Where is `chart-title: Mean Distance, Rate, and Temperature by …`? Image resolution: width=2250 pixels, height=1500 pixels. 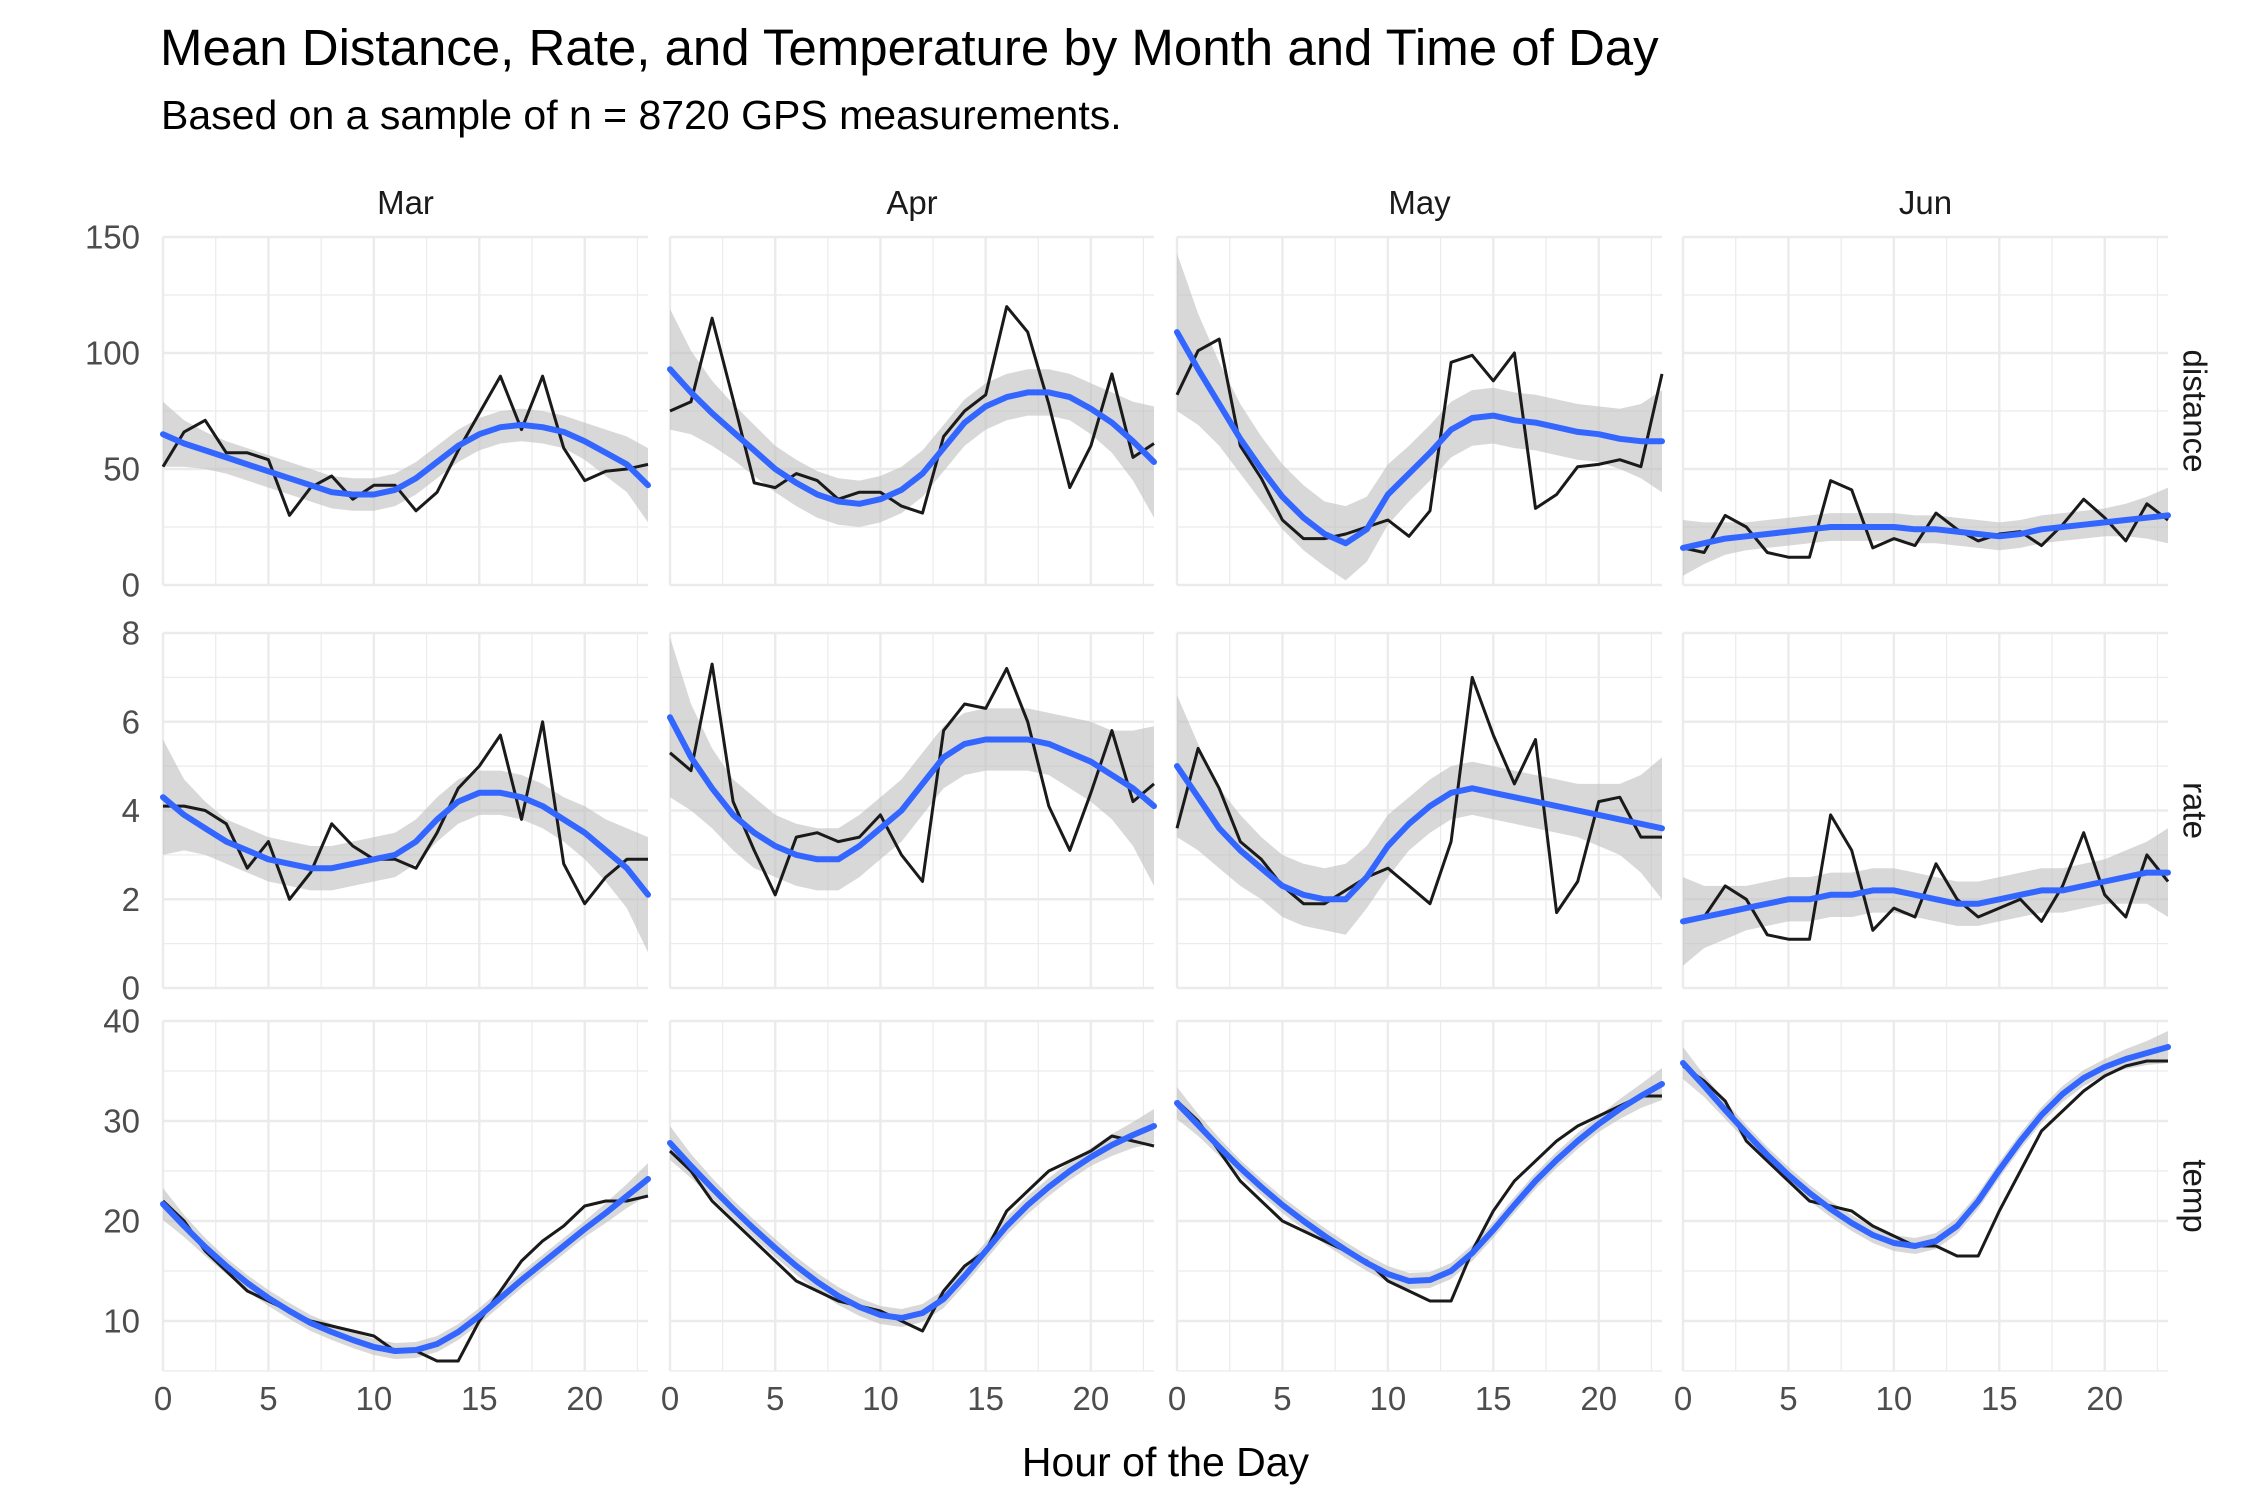 chart-title: Mean Distance, Rate, and Temperature by … is located at coordinates (909, 47).